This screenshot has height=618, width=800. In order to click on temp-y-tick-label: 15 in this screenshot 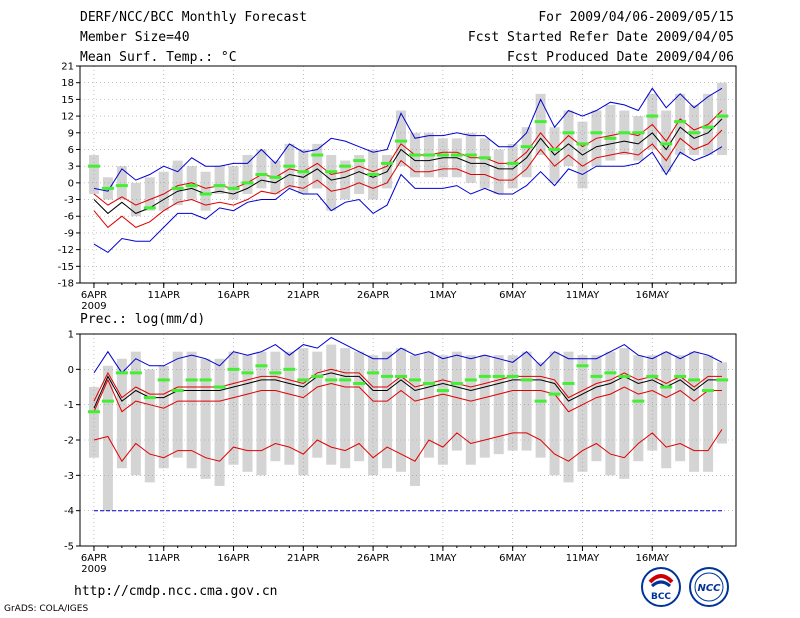, I will do `click(67, 100)`.